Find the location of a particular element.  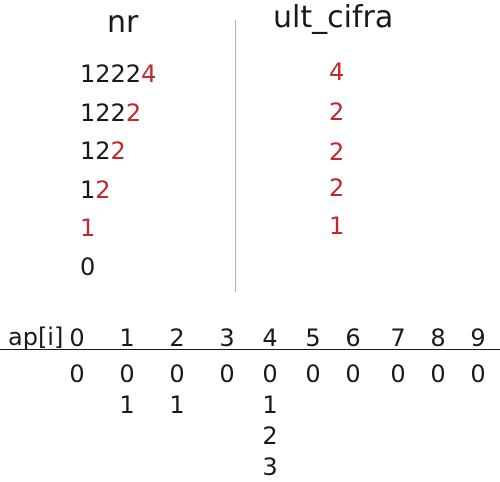

nr-row: 12 is located at coordinates (95, 190).